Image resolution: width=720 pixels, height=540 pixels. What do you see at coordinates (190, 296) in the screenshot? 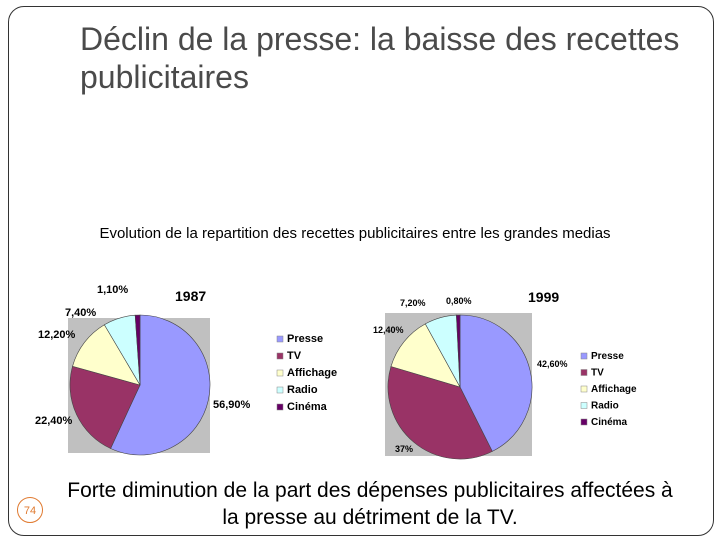
I see `chart-title-1987: 1987` at bounding box center [190, 296].